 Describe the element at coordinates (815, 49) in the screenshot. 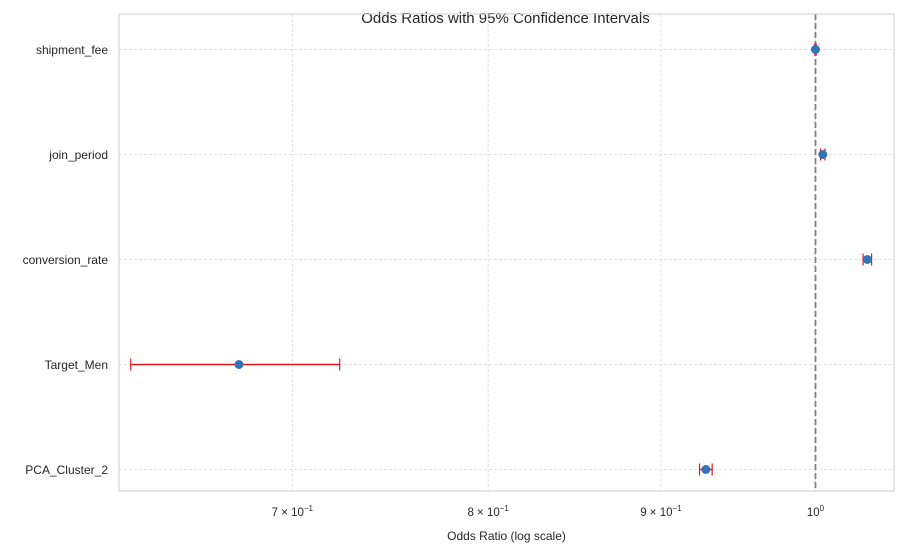

I see `point-shipment_fee` at that location.